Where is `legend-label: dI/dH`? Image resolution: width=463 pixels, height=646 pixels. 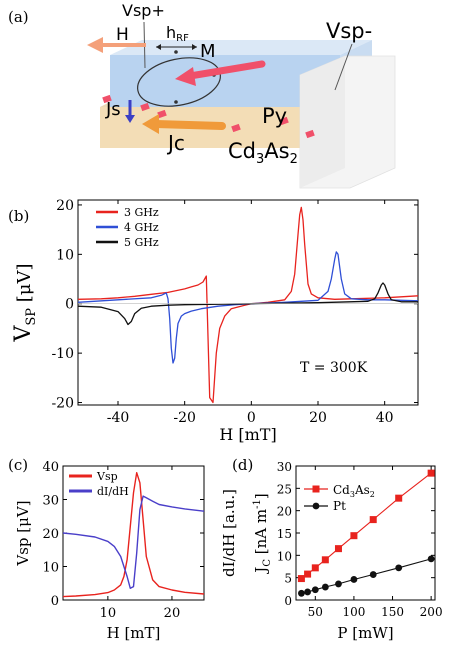
legend-label: dI/dH is located at coordinates (113, 491).